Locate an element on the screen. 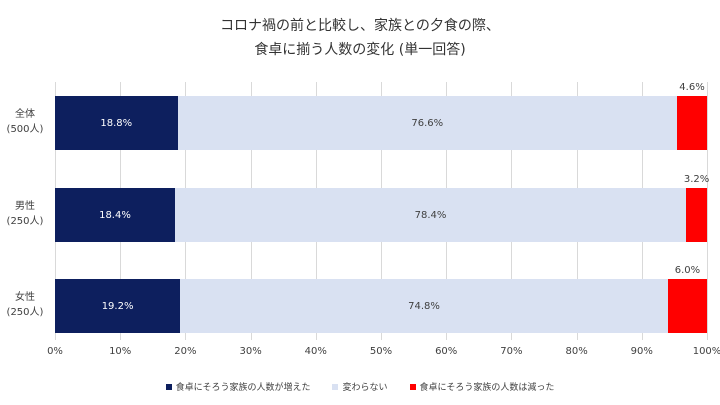 This screenshot has width=720, height=405. legend: 食卓にそろう家族の人数が増えた 変わらない 食卓にそろう家族の人数は減った is located at coordinates (360, 386).